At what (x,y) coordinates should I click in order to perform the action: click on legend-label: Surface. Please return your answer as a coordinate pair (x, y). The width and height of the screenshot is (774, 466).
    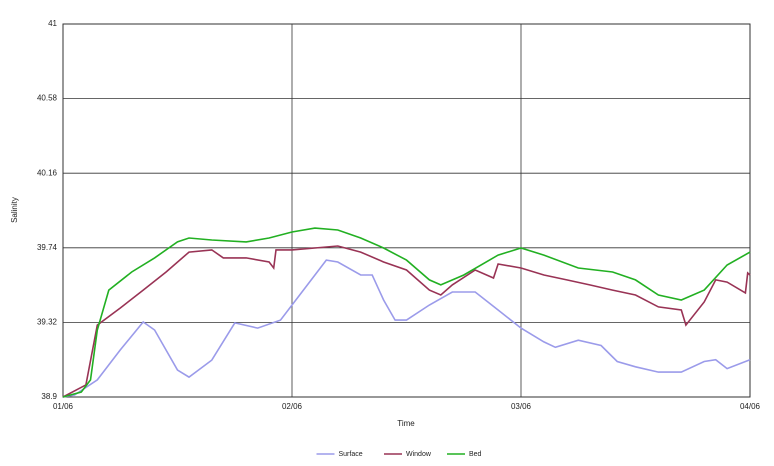
    Looking at the image, I should click on (351, 454).